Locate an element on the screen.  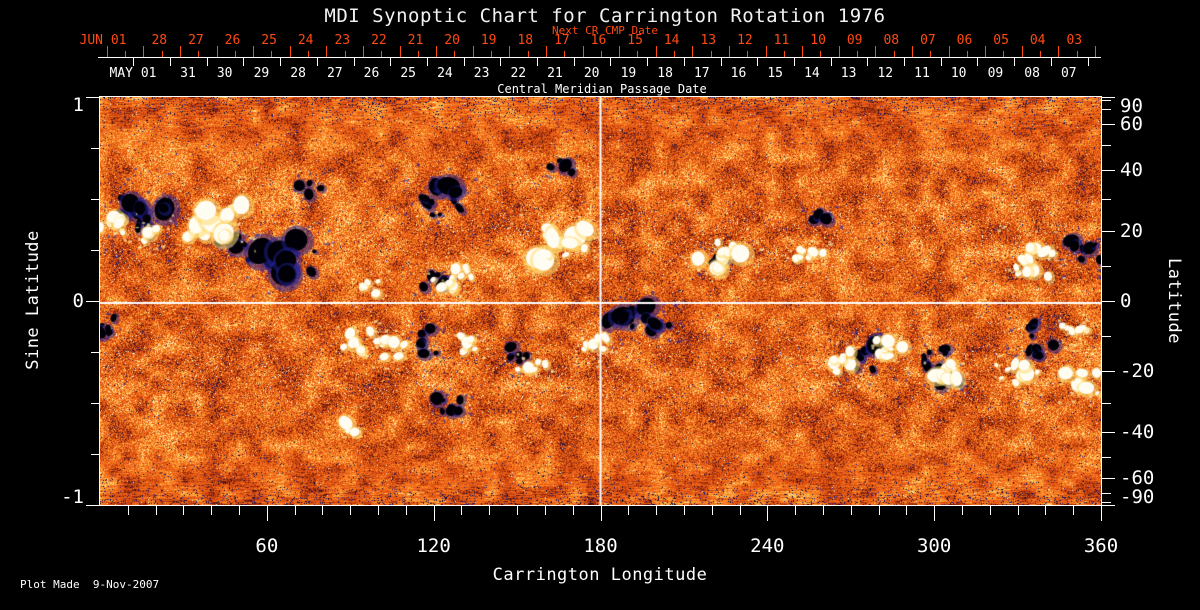
y-right-tick-label: 60 is located at coordinates (1131, 124).